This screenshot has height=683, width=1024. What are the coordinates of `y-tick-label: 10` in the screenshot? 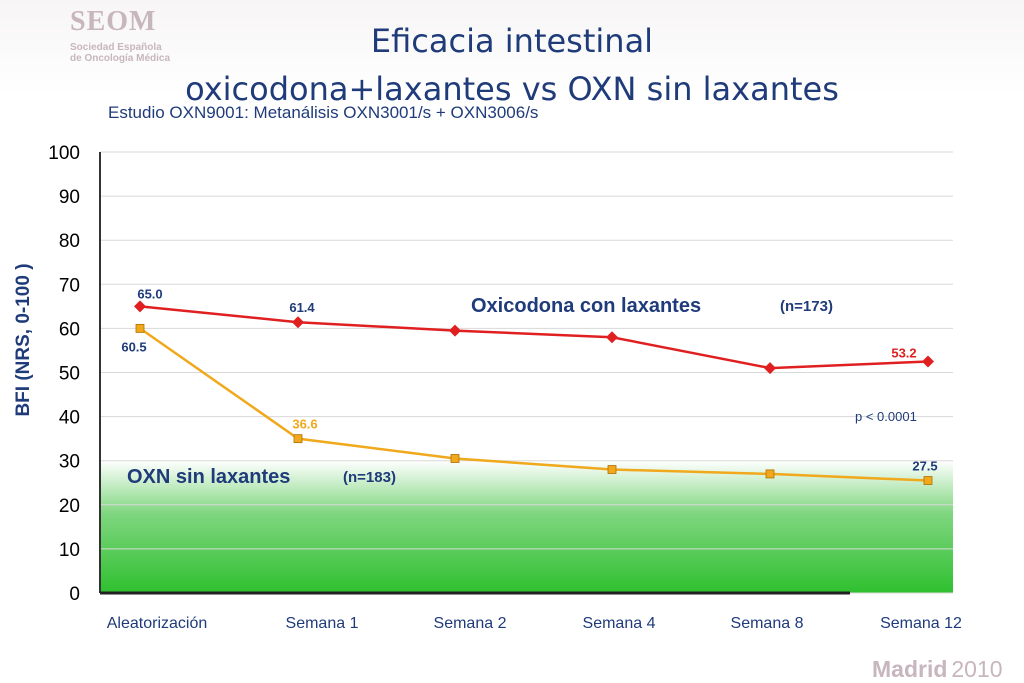 It's located at (69, 550).